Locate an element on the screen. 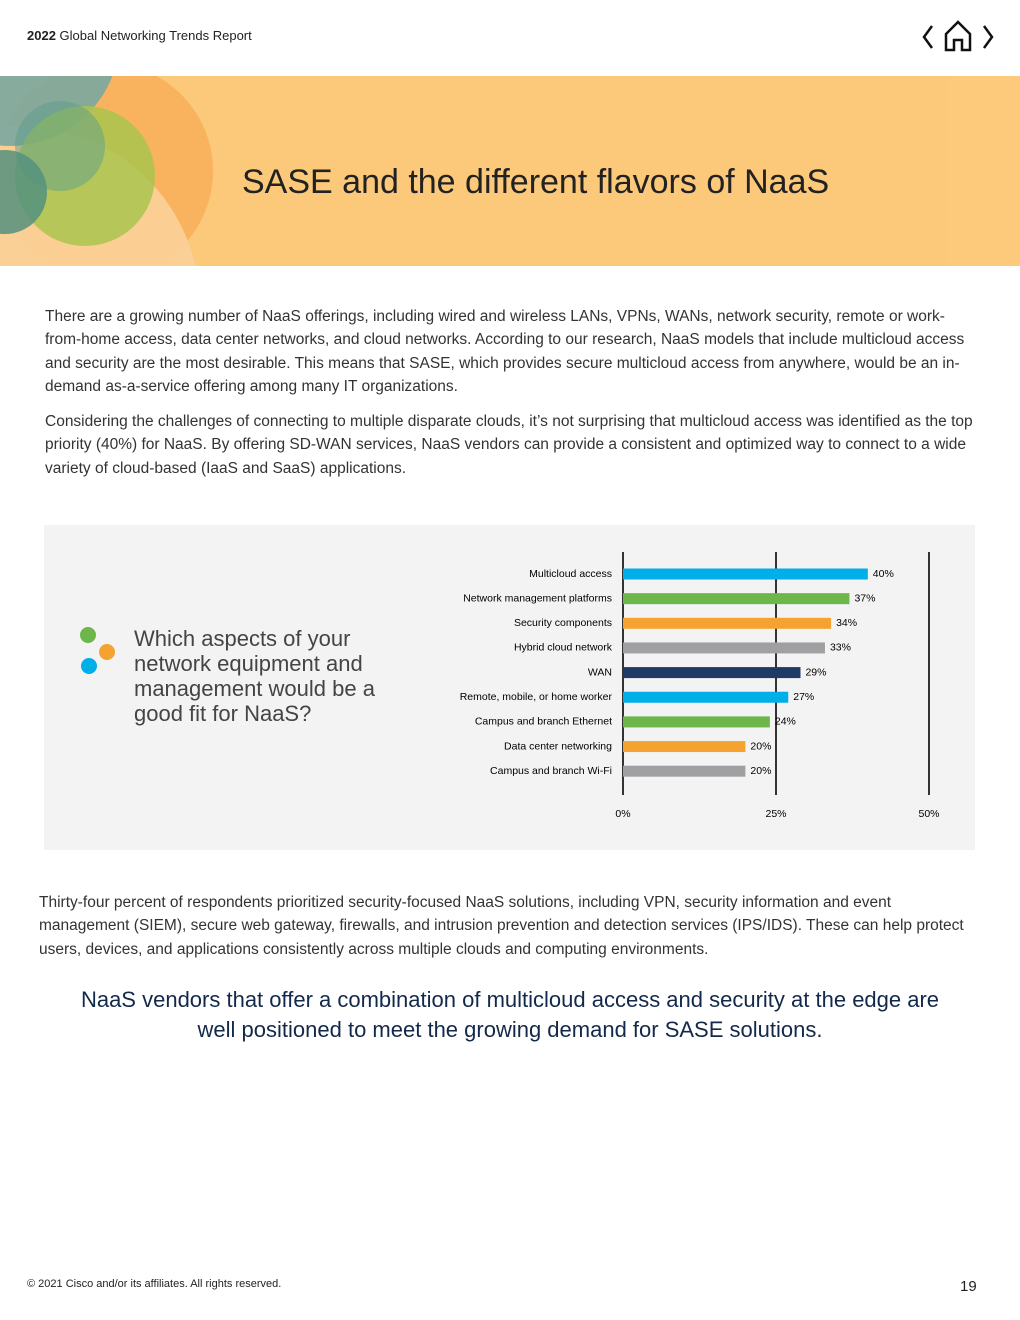  y-tick-label: Data center networking is located at coordinates (558, 746).